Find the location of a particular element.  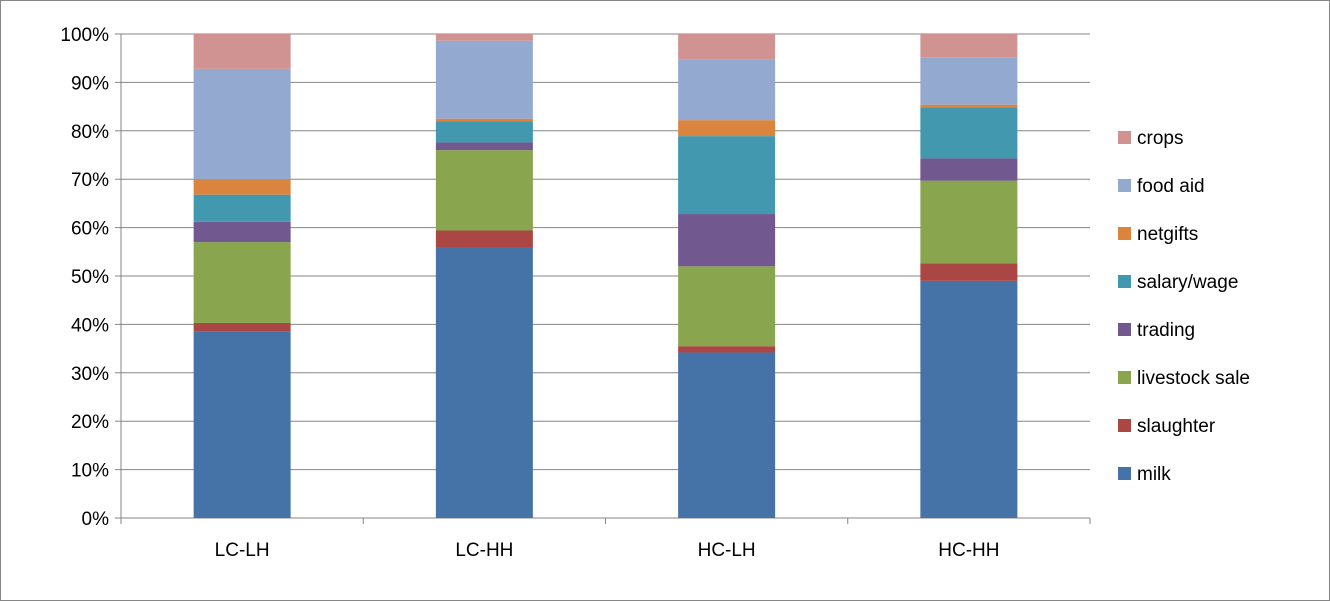

y-tick-label: 60% is located at coordinates (90, 229).